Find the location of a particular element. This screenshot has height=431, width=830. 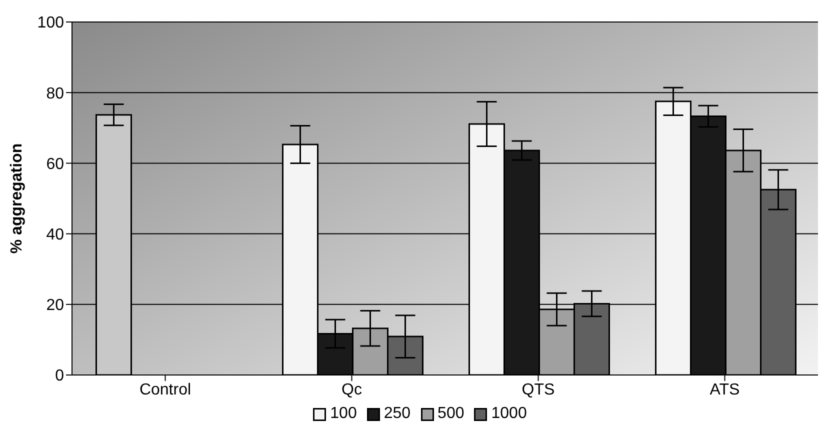

x-tick-label: Qc is located at coordinates (352, 389).